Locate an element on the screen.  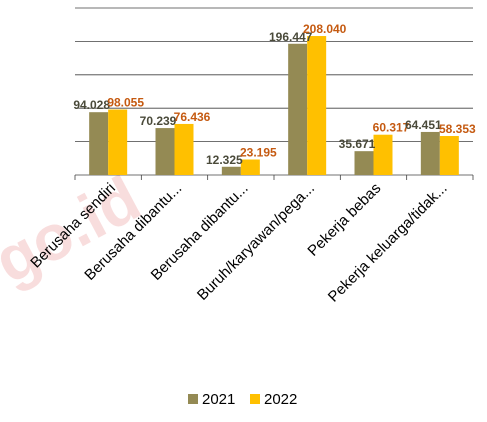
value-label-2021-5: 64.451 is located at coordinates (423, 125).